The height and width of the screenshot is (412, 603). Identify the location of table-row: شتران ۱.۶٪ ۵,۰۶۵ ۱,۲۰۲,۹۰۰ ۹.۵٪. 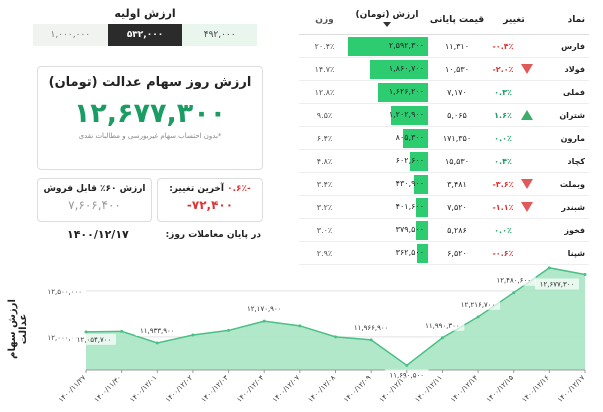
(444, 115).